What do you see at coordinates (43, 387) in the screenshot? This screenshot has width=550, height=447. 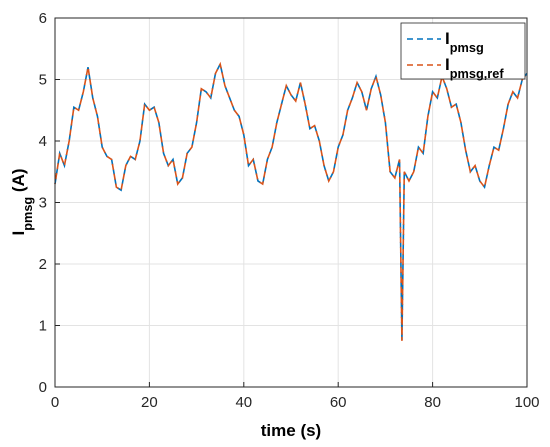 I see `y-tick-label: 0` at bounding box center [43, 387].